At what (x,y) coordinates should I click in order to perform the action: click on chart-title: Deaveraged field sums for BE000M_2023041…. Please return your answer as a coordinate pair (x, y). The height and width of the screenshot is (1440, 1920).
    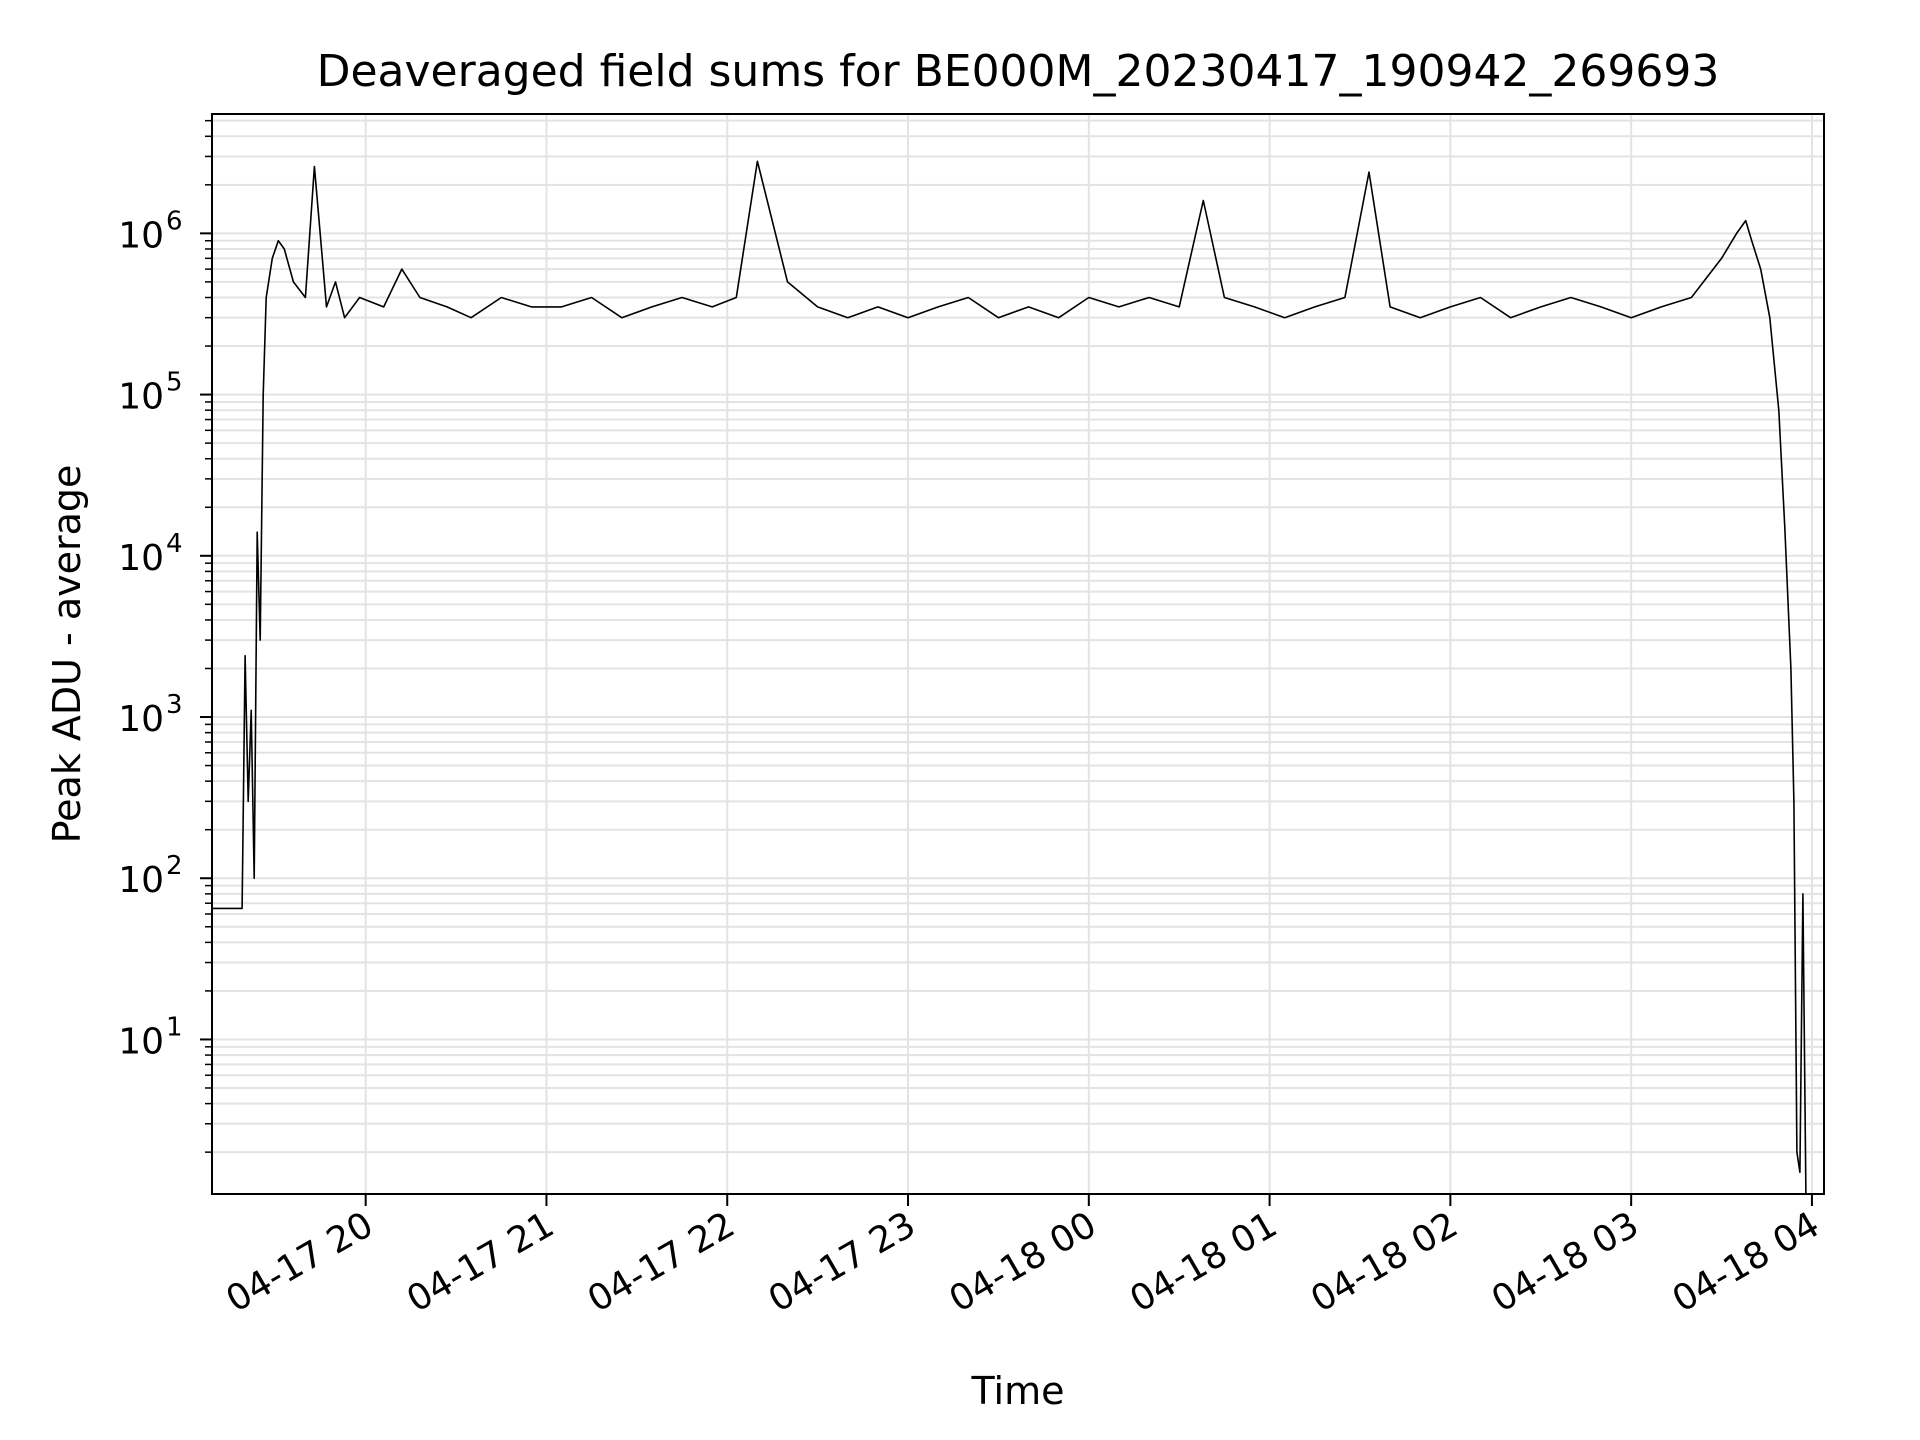
    Looking at the image, I should click on (1018, 71).